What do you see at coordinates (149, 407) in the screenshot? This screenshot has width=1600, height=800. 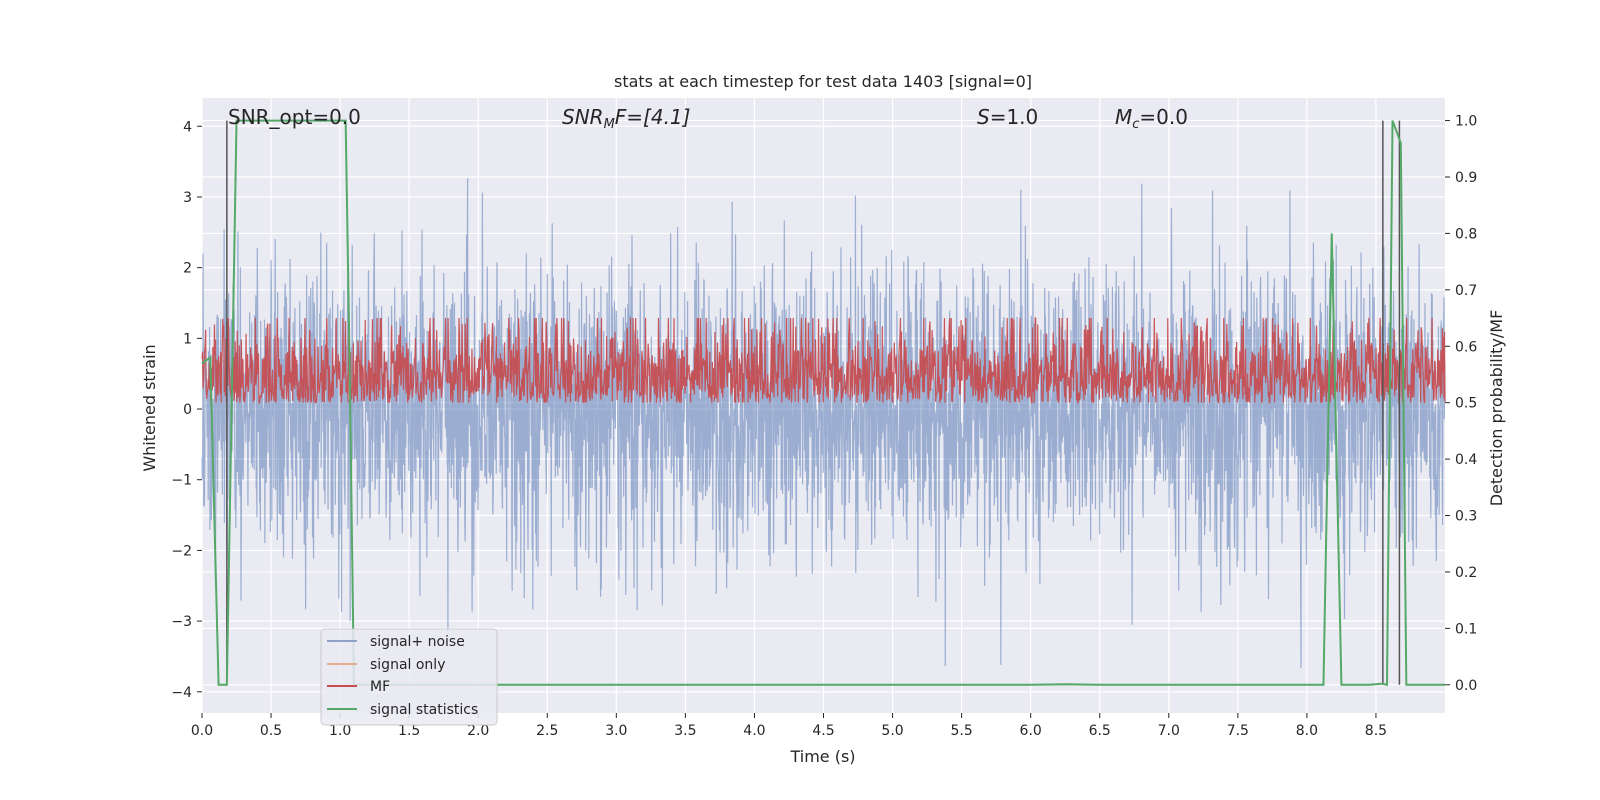 I see `y-axis-label: Whitened strain` at bounding box center [149, 407].